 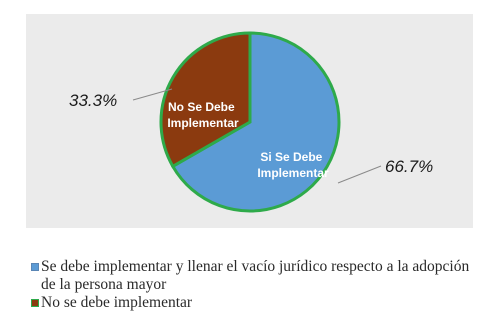 What do you see at coordinates (117, 302) in the screenshot?
I see `legend-label-no: No se debe implementar` at bounding box center [117, 302].